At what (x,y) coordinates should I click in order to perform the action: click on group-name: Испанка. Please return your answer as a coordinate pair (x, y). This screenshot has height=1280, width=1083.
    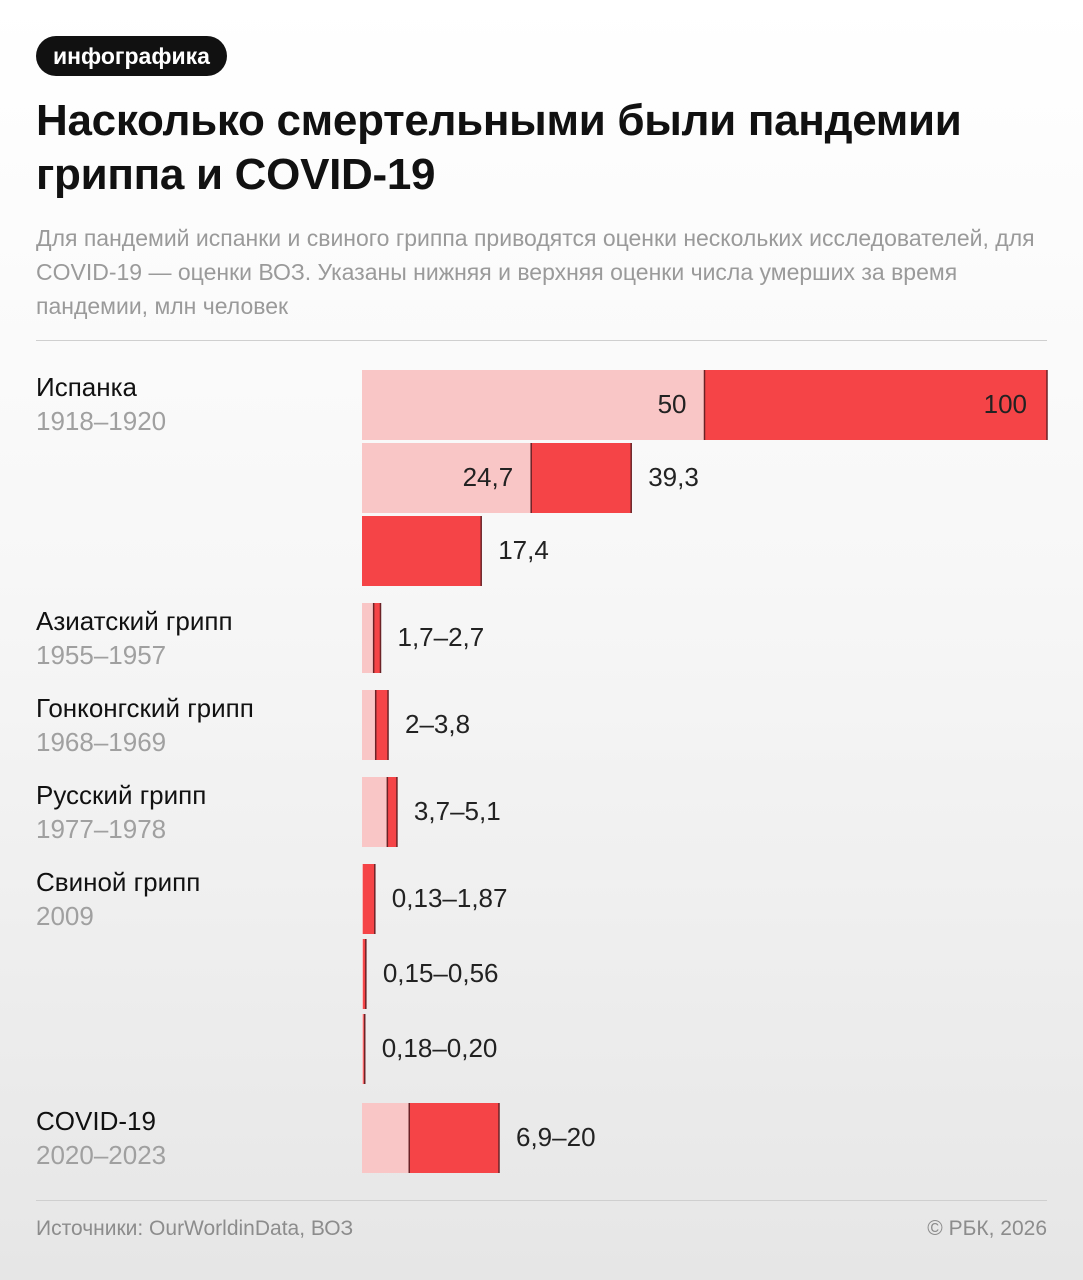
    Looking at the image, I should click on (86, 387).